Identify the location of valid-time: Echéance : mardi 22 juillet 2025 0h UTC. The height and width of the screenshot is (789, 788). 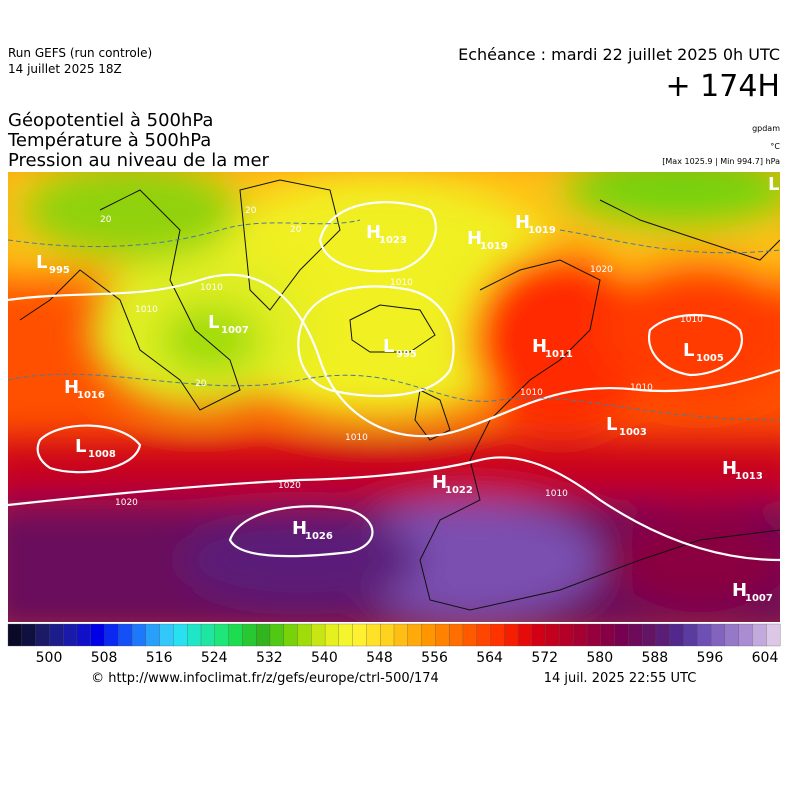
(619, 54).